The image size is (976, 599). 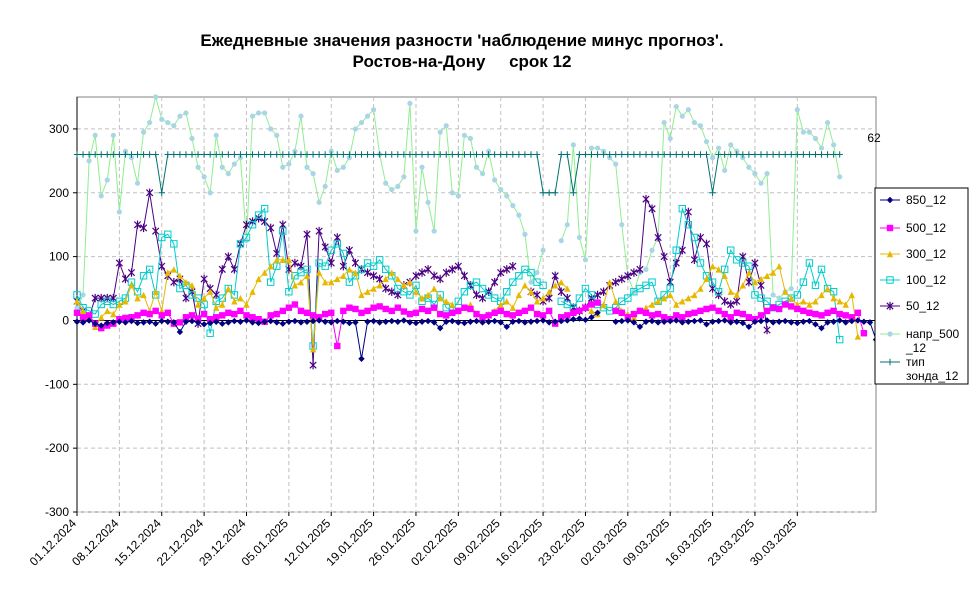 What do you see at coordinates (926, 254) in the screenshot?
I see `legend-label: 300_12` at bounding box center [926, 254].